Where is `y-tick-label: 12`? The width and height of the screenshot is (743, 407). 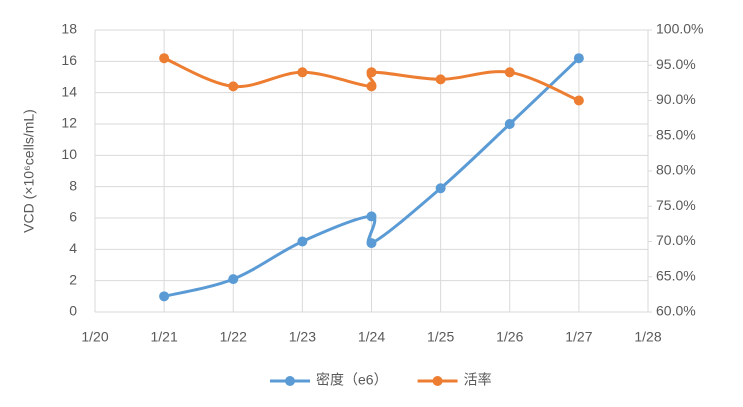 y-tick-label: 12 is located at coordinates (69, 123).